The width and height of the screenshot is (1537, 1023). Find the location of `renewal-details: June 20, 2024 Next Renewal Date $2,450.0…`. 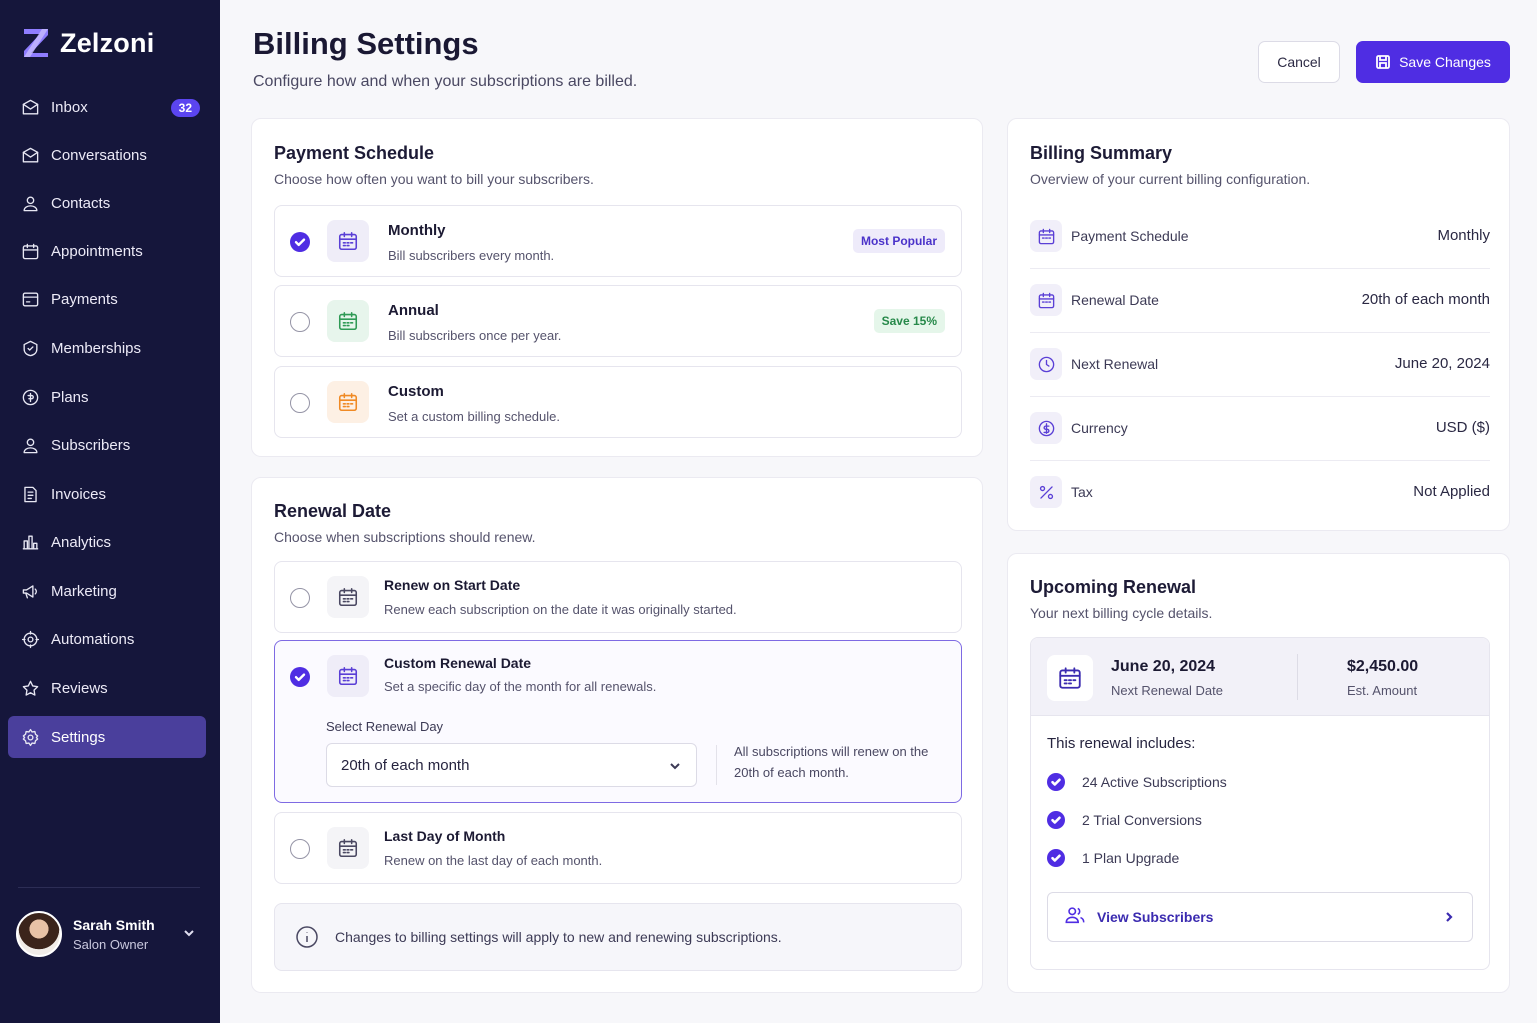

renewal-details: June 20, 2024 Next Renewal Date $2,450.0… is located at coordinates (1260, 803).